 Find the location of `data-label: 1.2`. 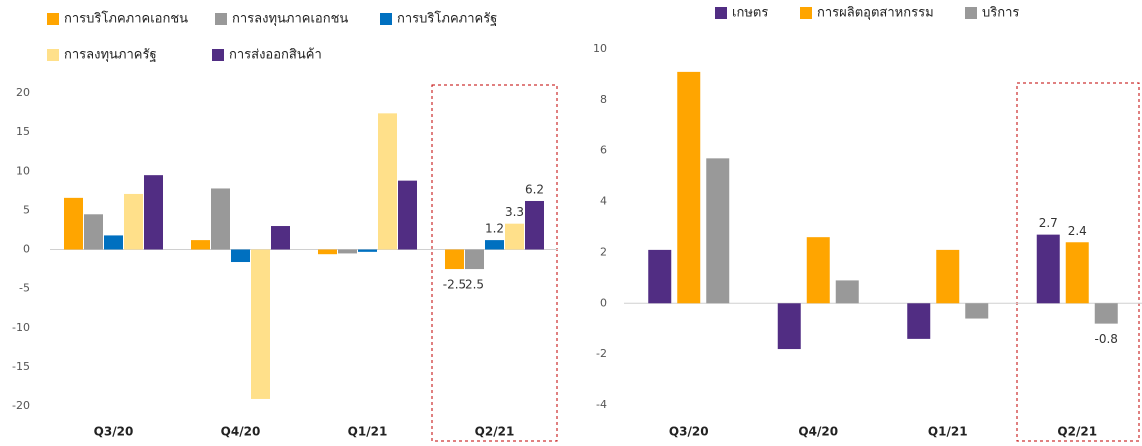

data-label: 1.2 is located at coordinates (494, 229).